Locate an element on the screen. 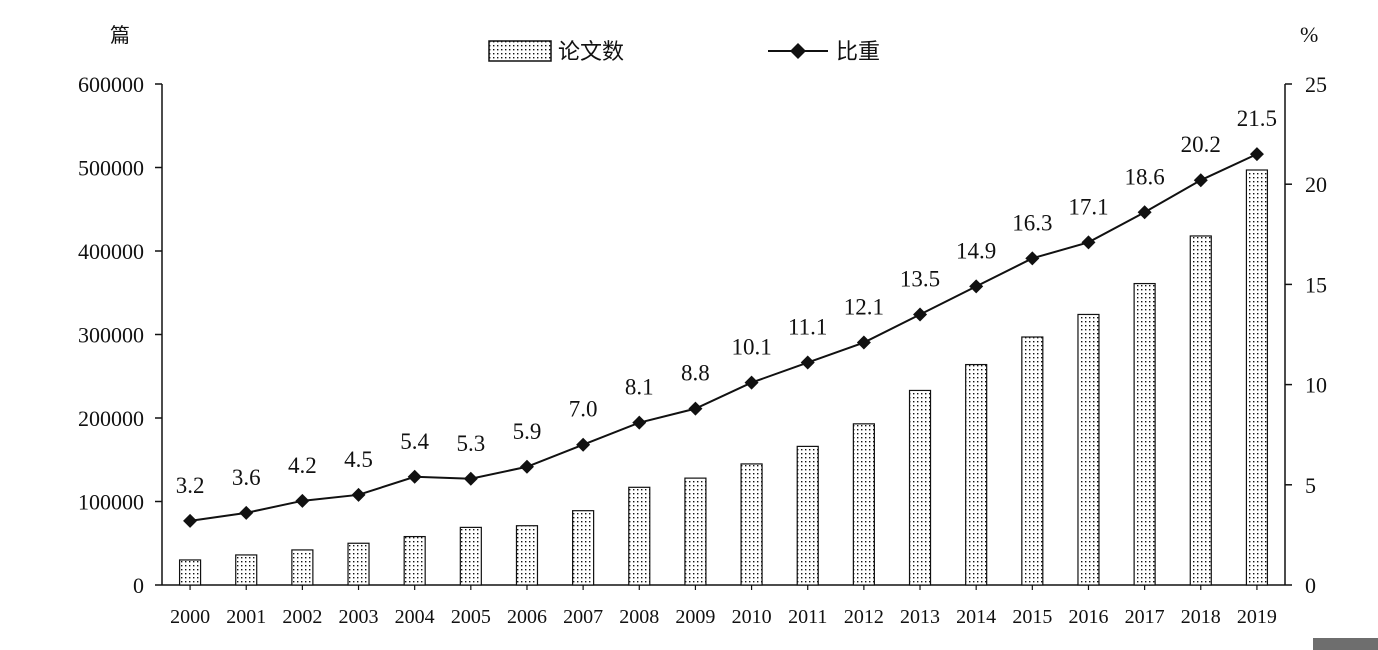 The height and width of the screenshot is (650, 1378). x-axis-tick-label: 2003 is located at coordinates (359, 617).